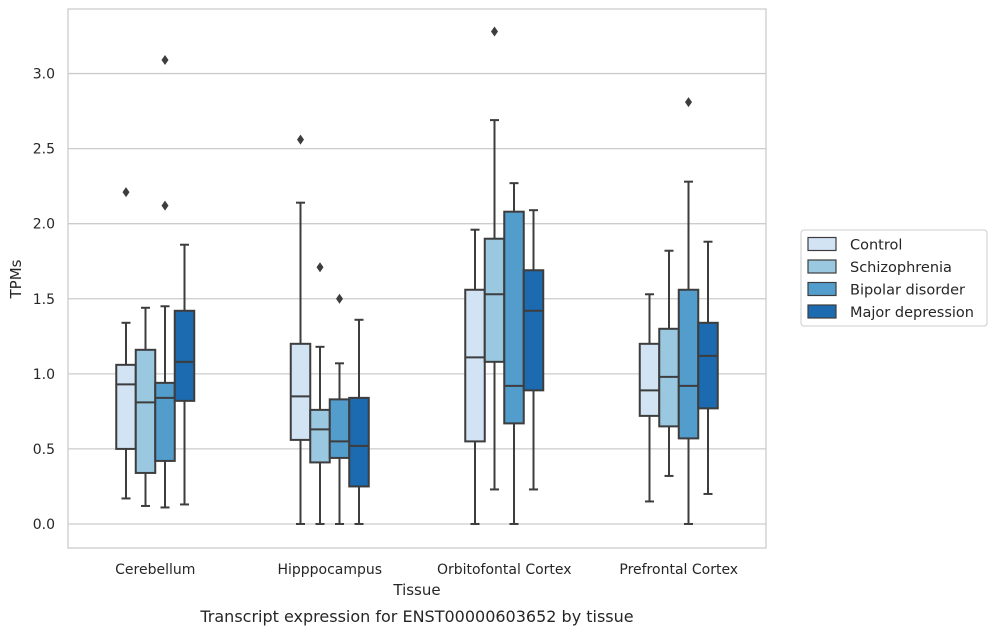 This screenshot has height=634, width=997. Describe the element at coordinates (907, 291) in the screenshot. I see `legend-label: Bipolar disorder` at that location.